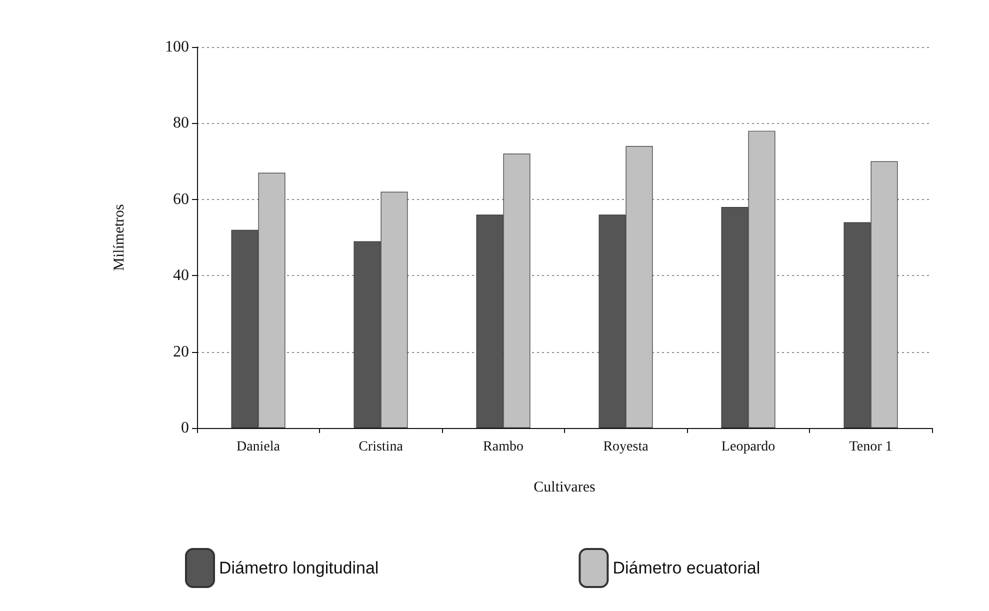  I want to click on y-tick-label: 100, so click(177, 47).